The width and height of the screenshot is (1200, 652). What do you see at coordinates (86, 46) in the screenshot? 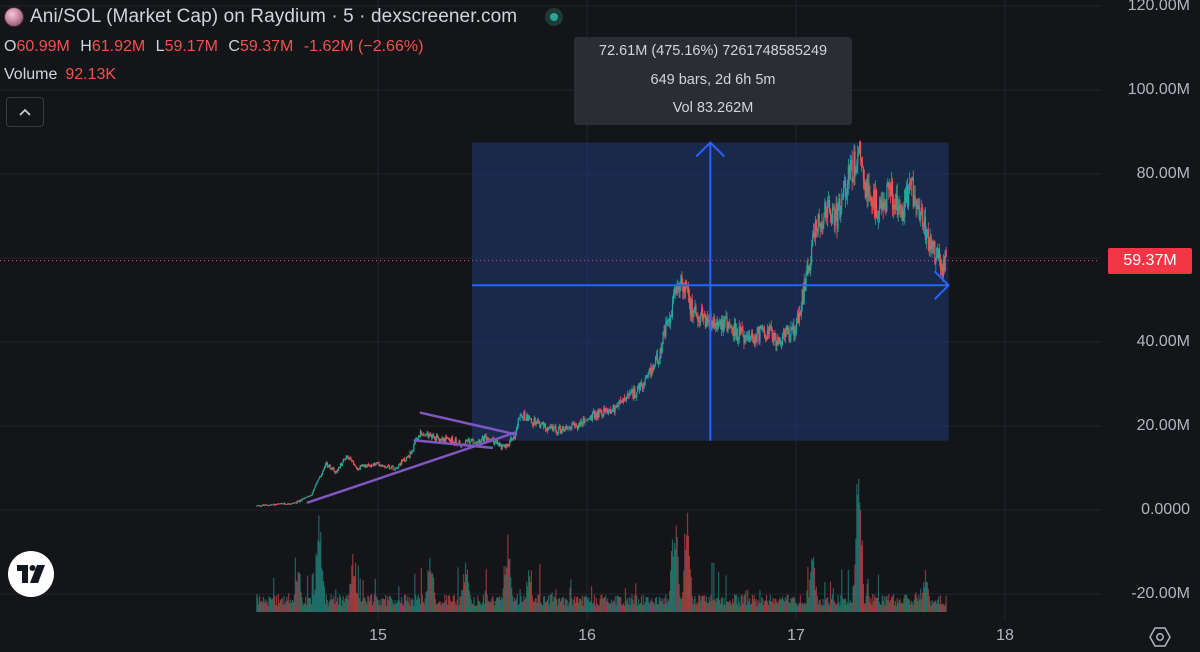
I see `high-key: H` at bounding box center [86, 46].